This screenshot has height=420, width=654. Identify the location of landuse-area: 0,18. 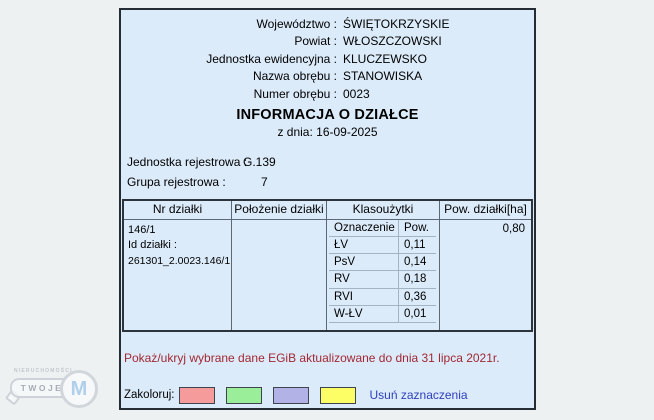
(417, 280).